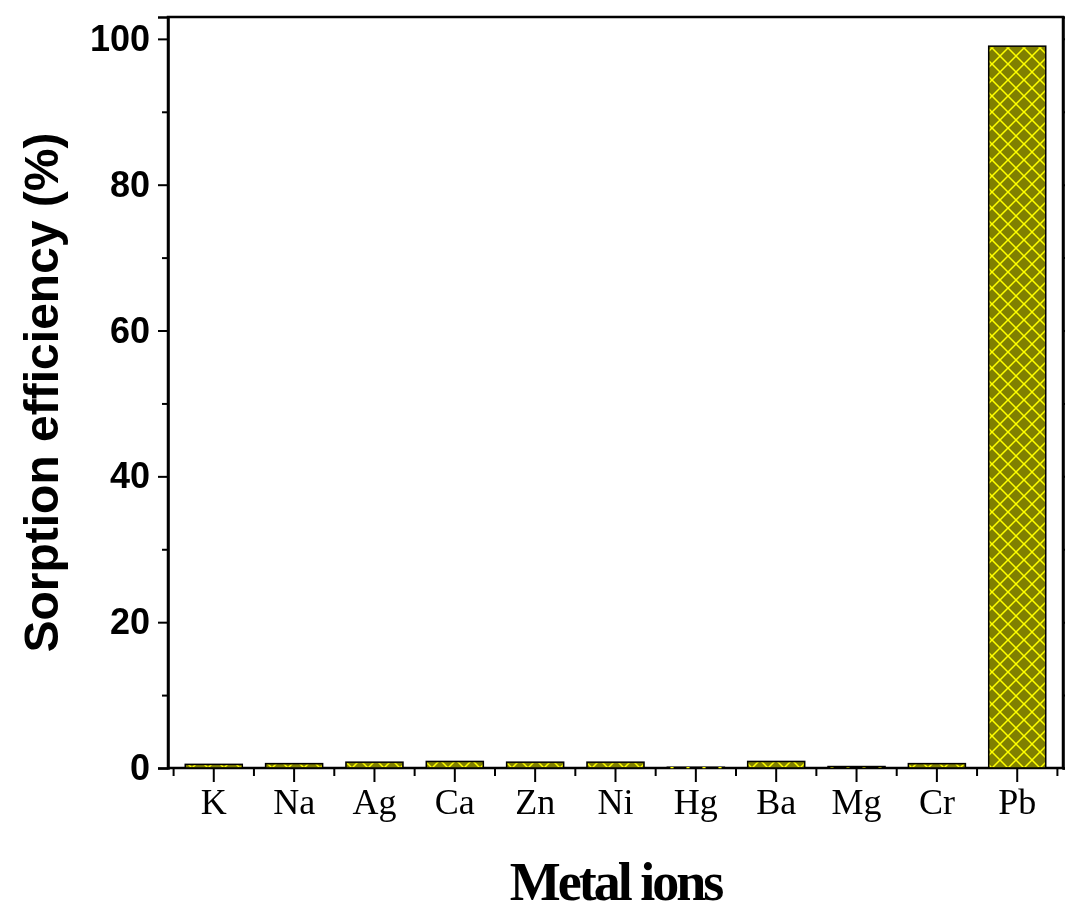 The image size is (1065, 915). Describe the element at coordinates (374, 801) in the screenshot. I see `x-tick-label: Ag` at that location.